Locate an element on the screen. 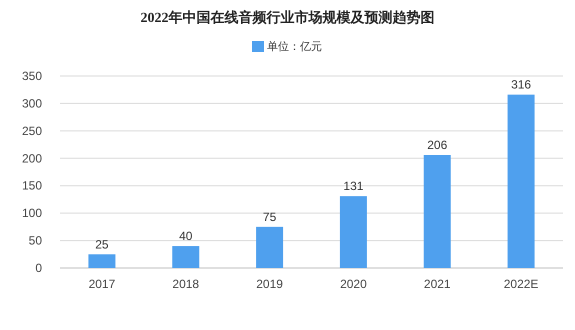  ytick: 100 is located at coordinates (32, 213).